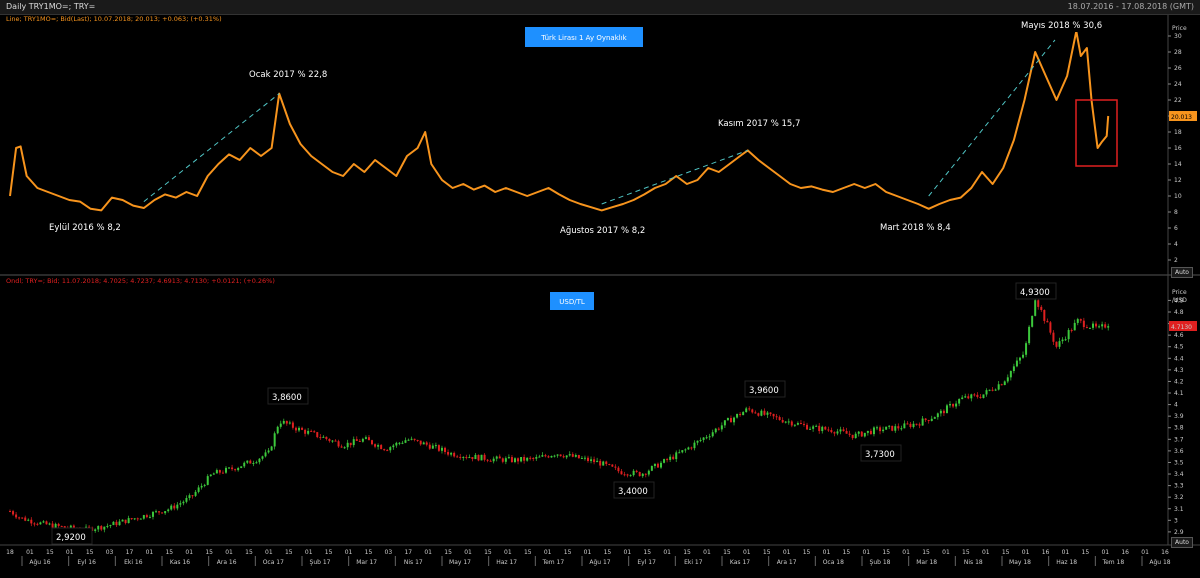 This screenshot has height=578, width=1200. Describe the element at coordinates (1181, 117) in the screenshot. I see `top-current-value: 20.013` at that location.